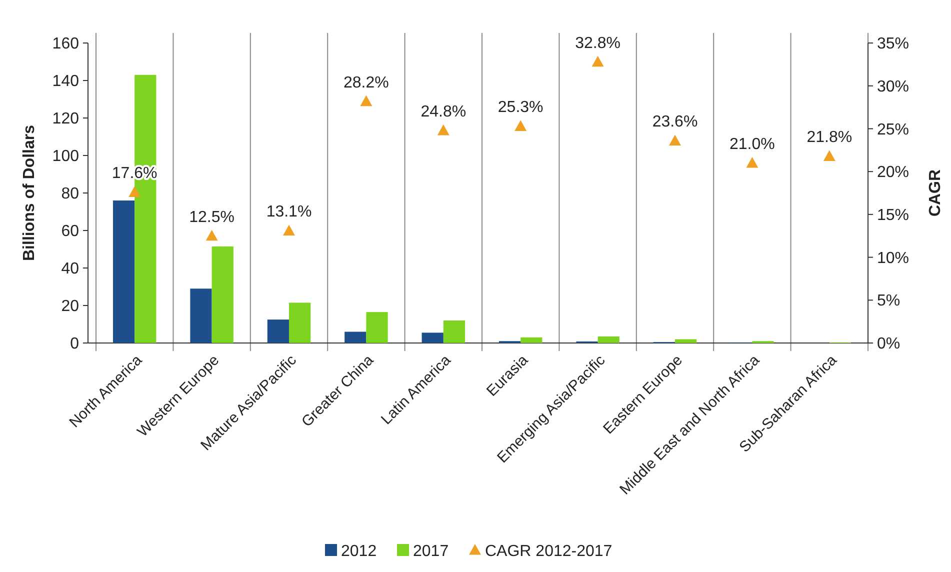  I want to click on y-tick-label: 160, so click(66, 44).